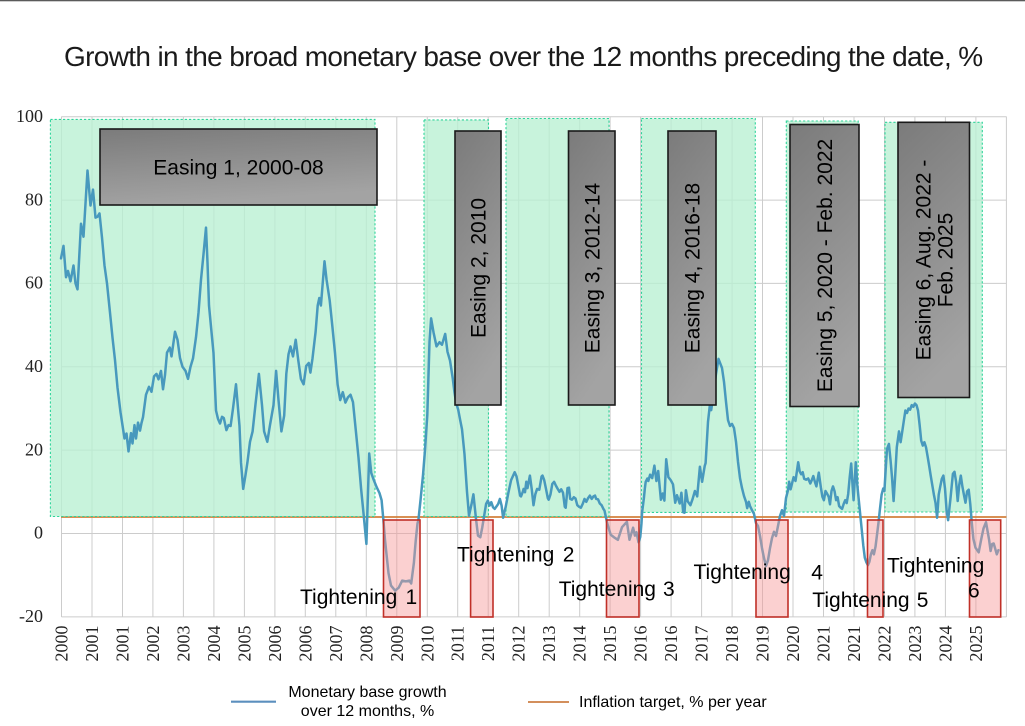  Describe the element at coordinates (238, 167) in the screenshot. I see `svg-text: Easing 1, 2000-08` at that location.